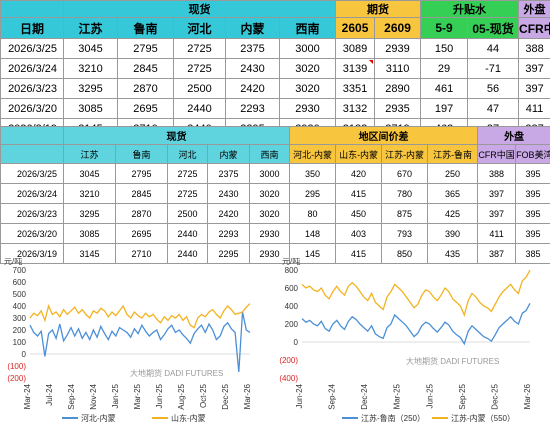 The height and width of the screenshot is (430, 550). Describe the element at coordinates (405, 233) in the screenshot. I see `table-cell: 793` at that location.